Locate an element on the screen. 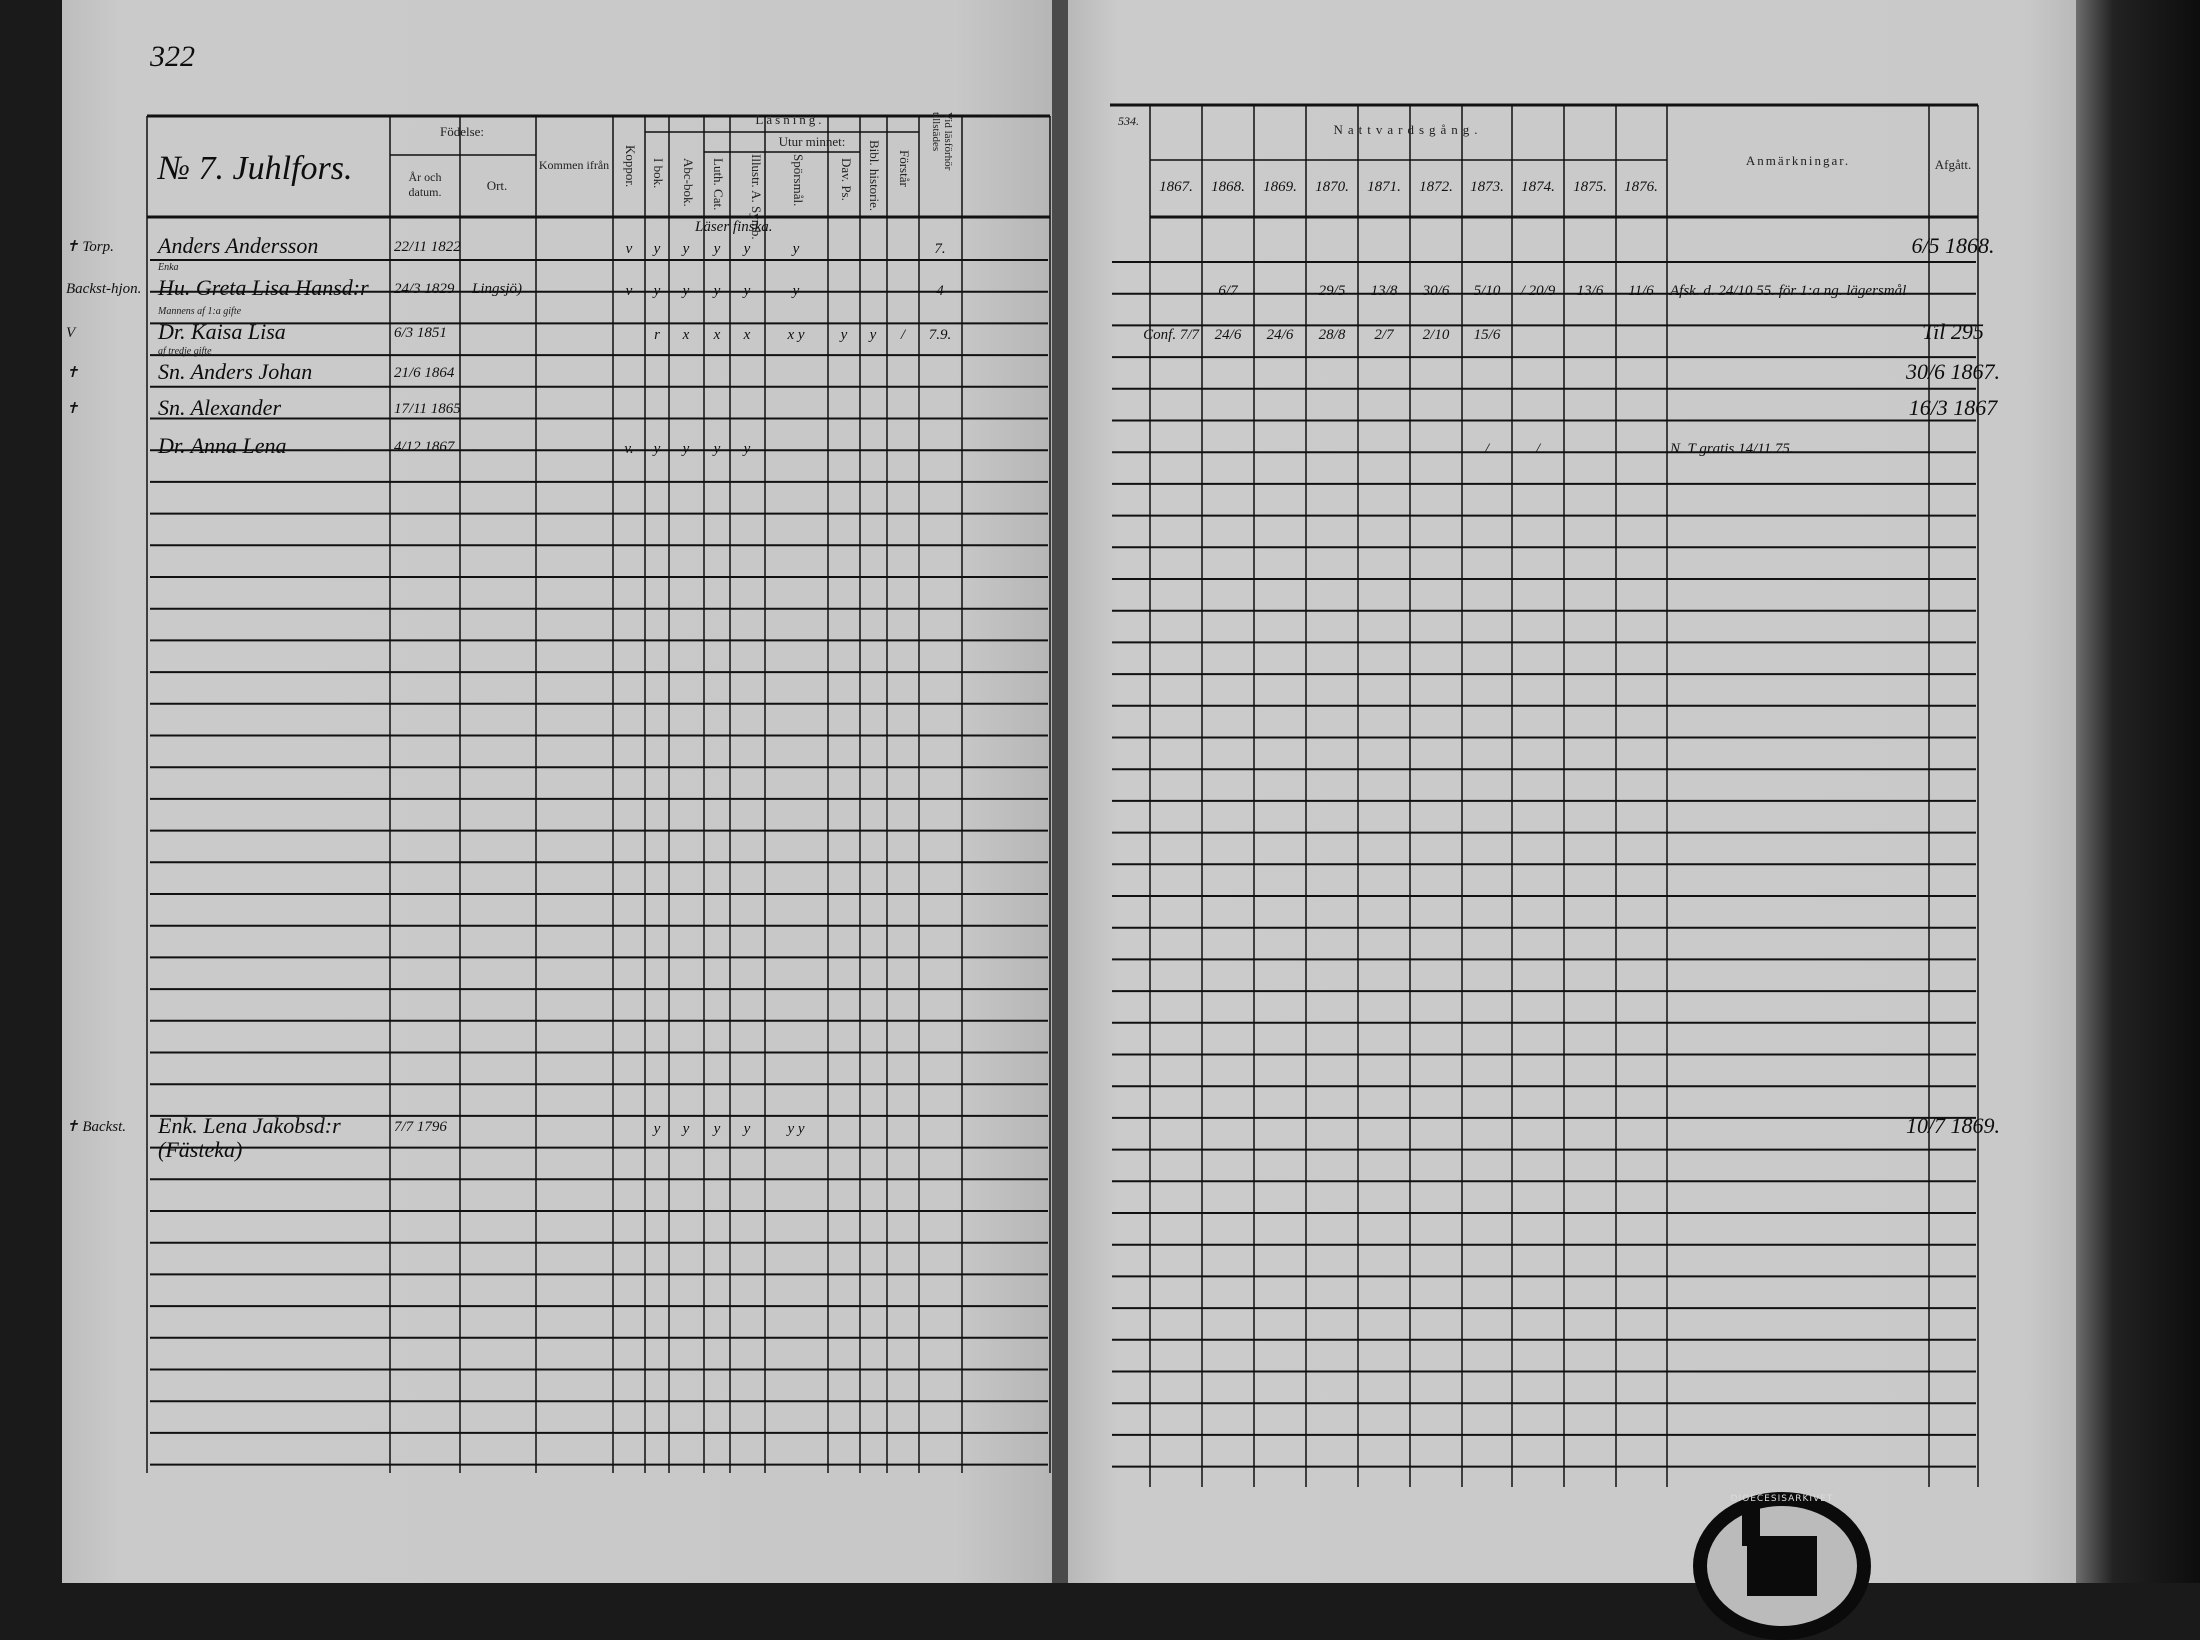  row-note-above: af tredje gifte is located at coordinates (185, 351).